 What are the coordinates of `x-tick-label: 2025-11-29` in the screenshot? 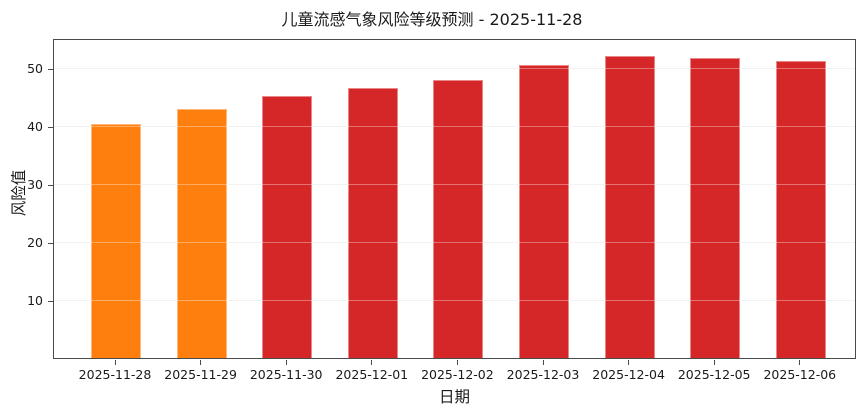 It's located at (200, 374).